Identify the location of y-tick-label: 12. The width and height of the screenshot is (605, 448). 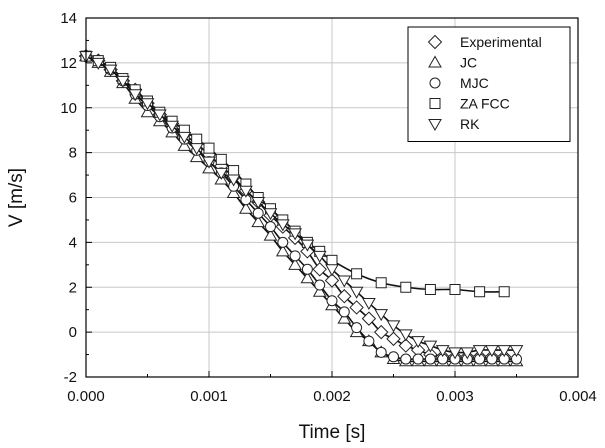
(68, 63).